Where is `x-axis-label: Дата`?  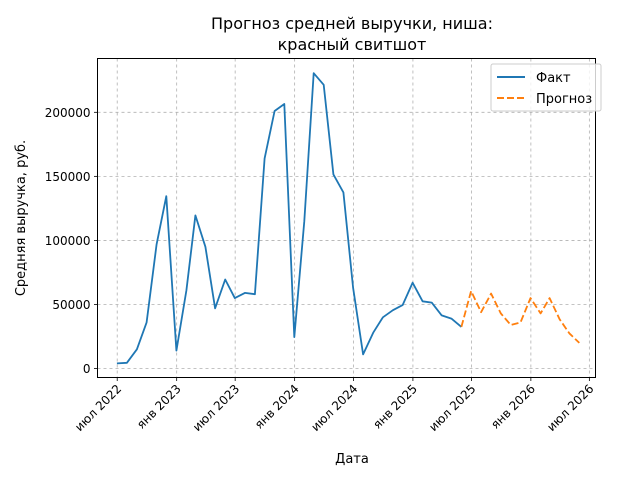 x-axis-label: Дата is located at coordinates (352, 459).